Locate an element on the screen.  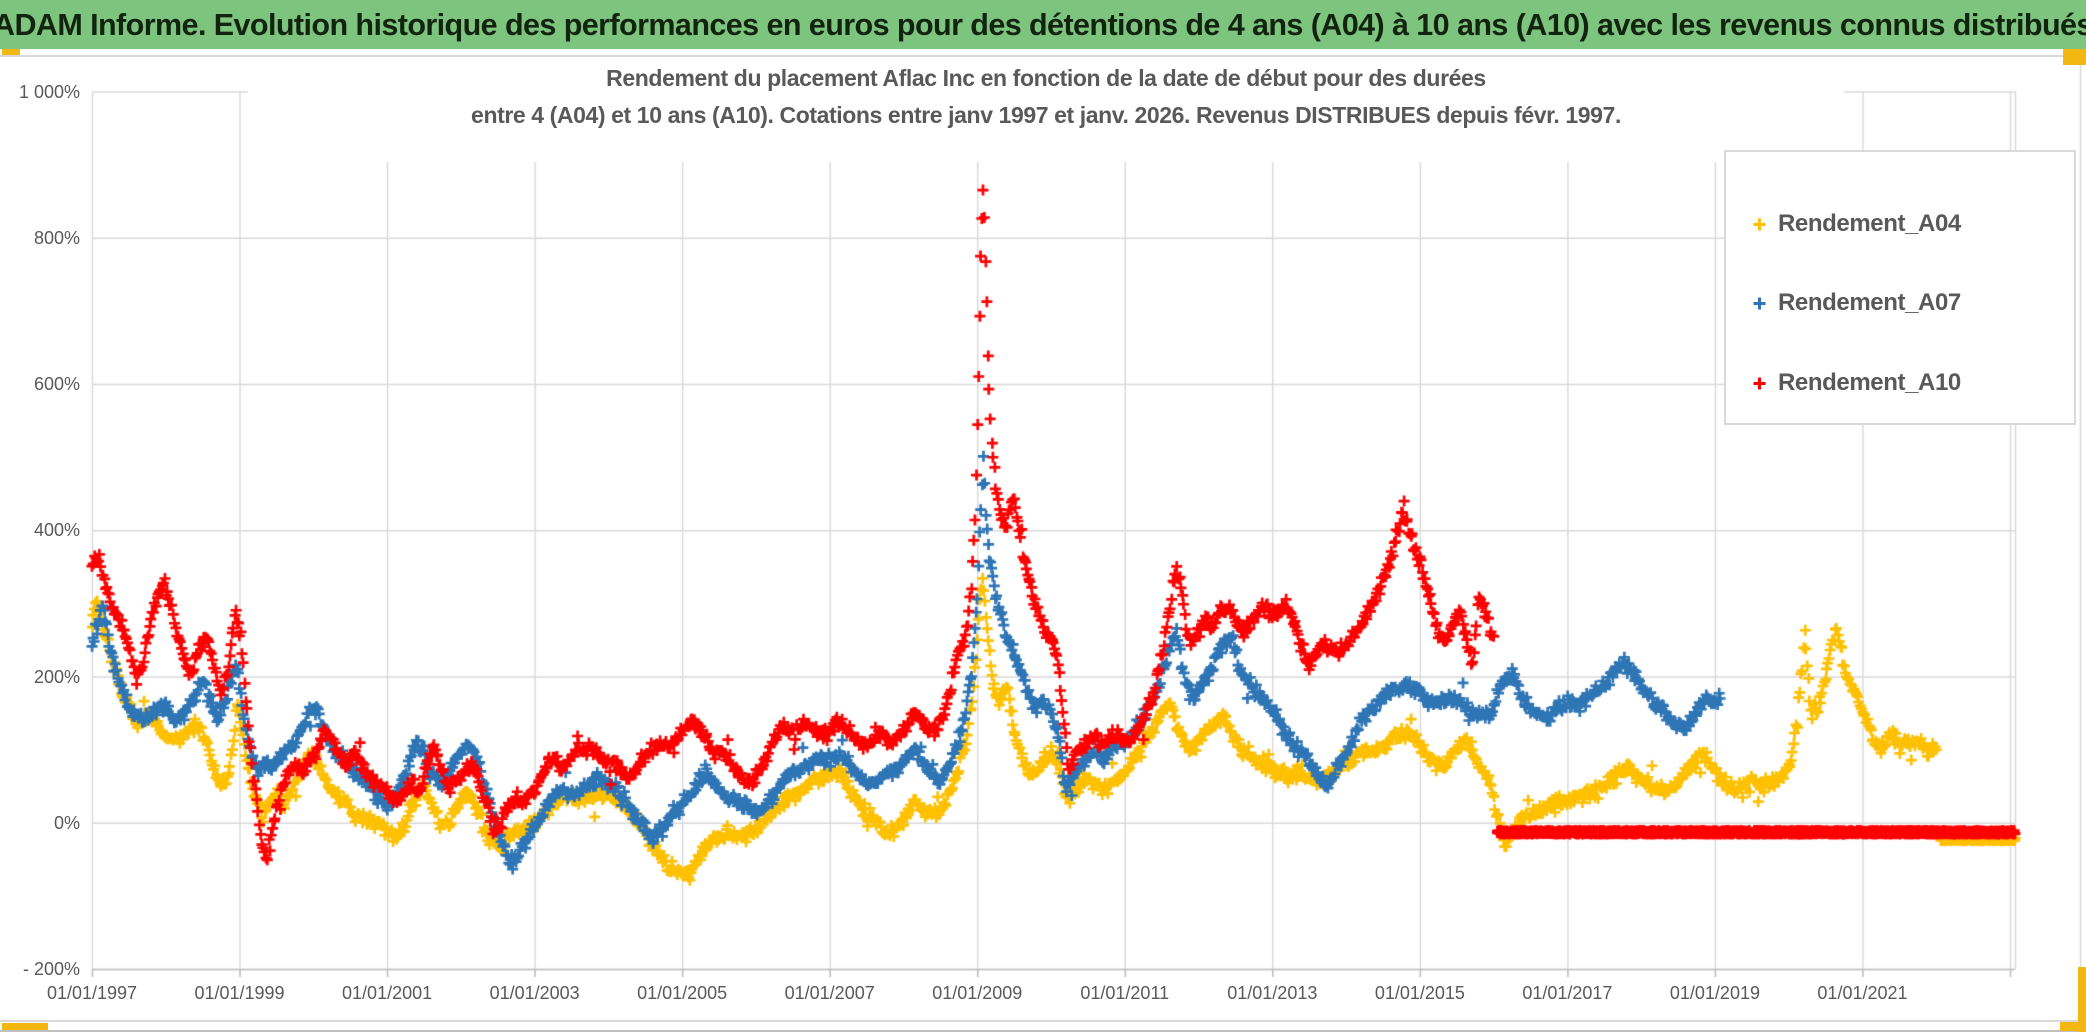
y-axis-tick-label: 600% is located at coordinates (56, 384).